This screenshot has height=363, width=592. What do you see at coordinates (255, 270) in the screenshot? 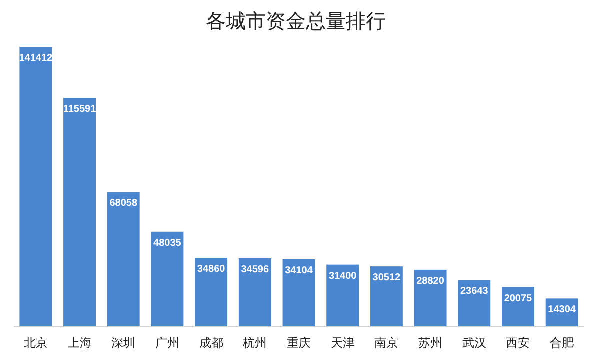
I see `data-label: 34596` at bounding box center [255, 270].